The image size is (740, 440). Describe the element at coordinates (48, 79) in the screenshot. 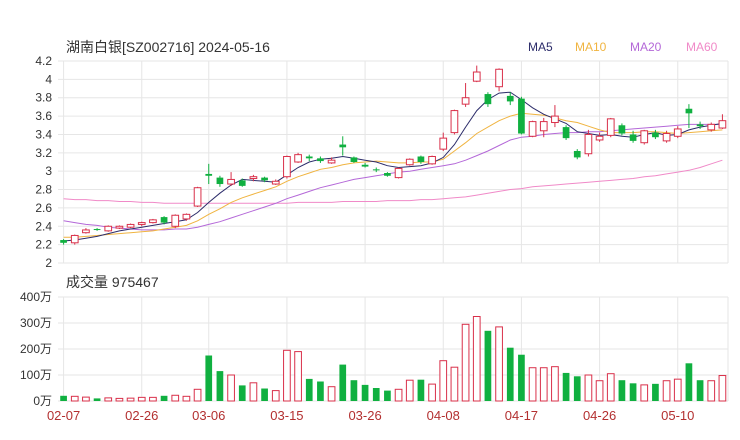

I see `price-tick-label: 4` at that location.